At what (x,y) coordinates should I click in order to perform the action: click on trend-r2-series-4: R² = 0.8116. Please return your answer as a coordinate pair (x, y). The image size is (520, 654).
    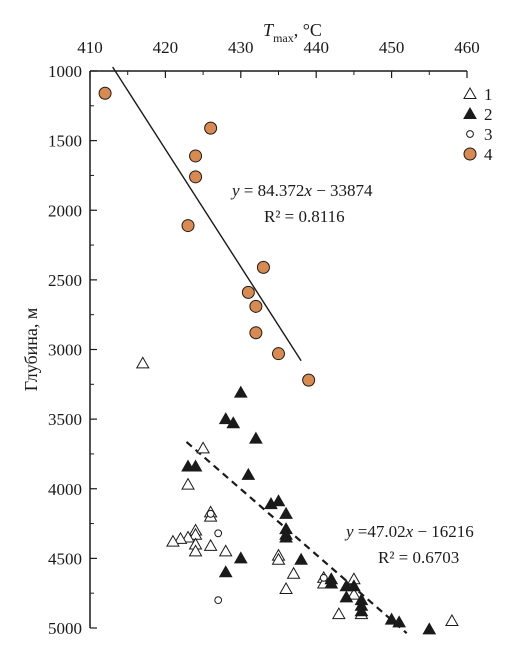
    Looking at the image, I should click on (304, 216).